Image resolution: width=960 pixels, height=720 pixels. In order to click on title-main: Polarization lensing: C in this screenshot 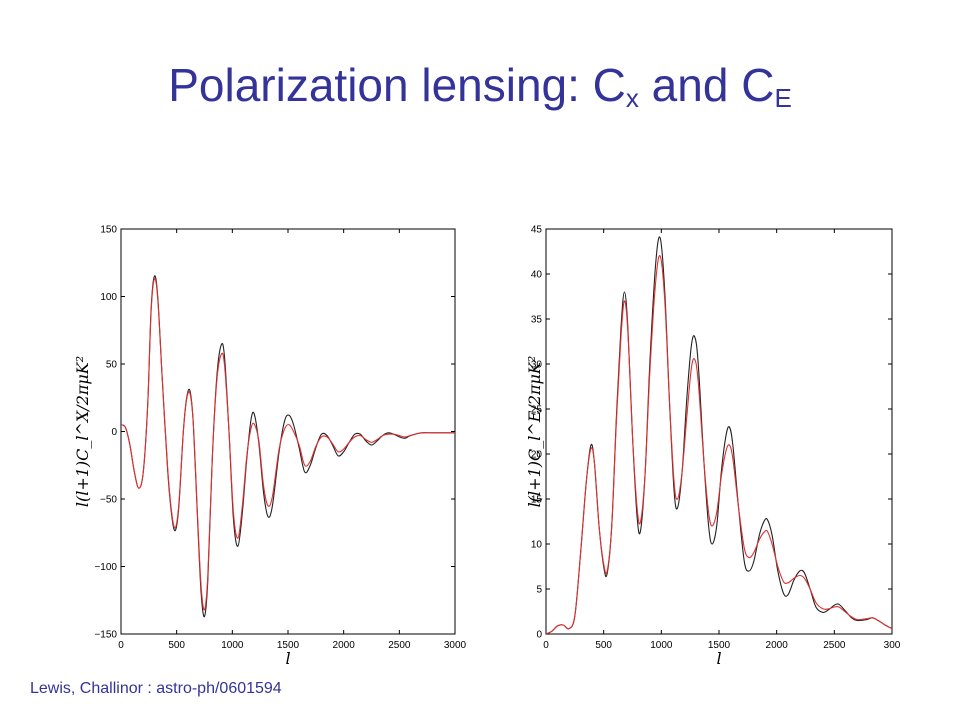, I will do `click(397, 85)`.